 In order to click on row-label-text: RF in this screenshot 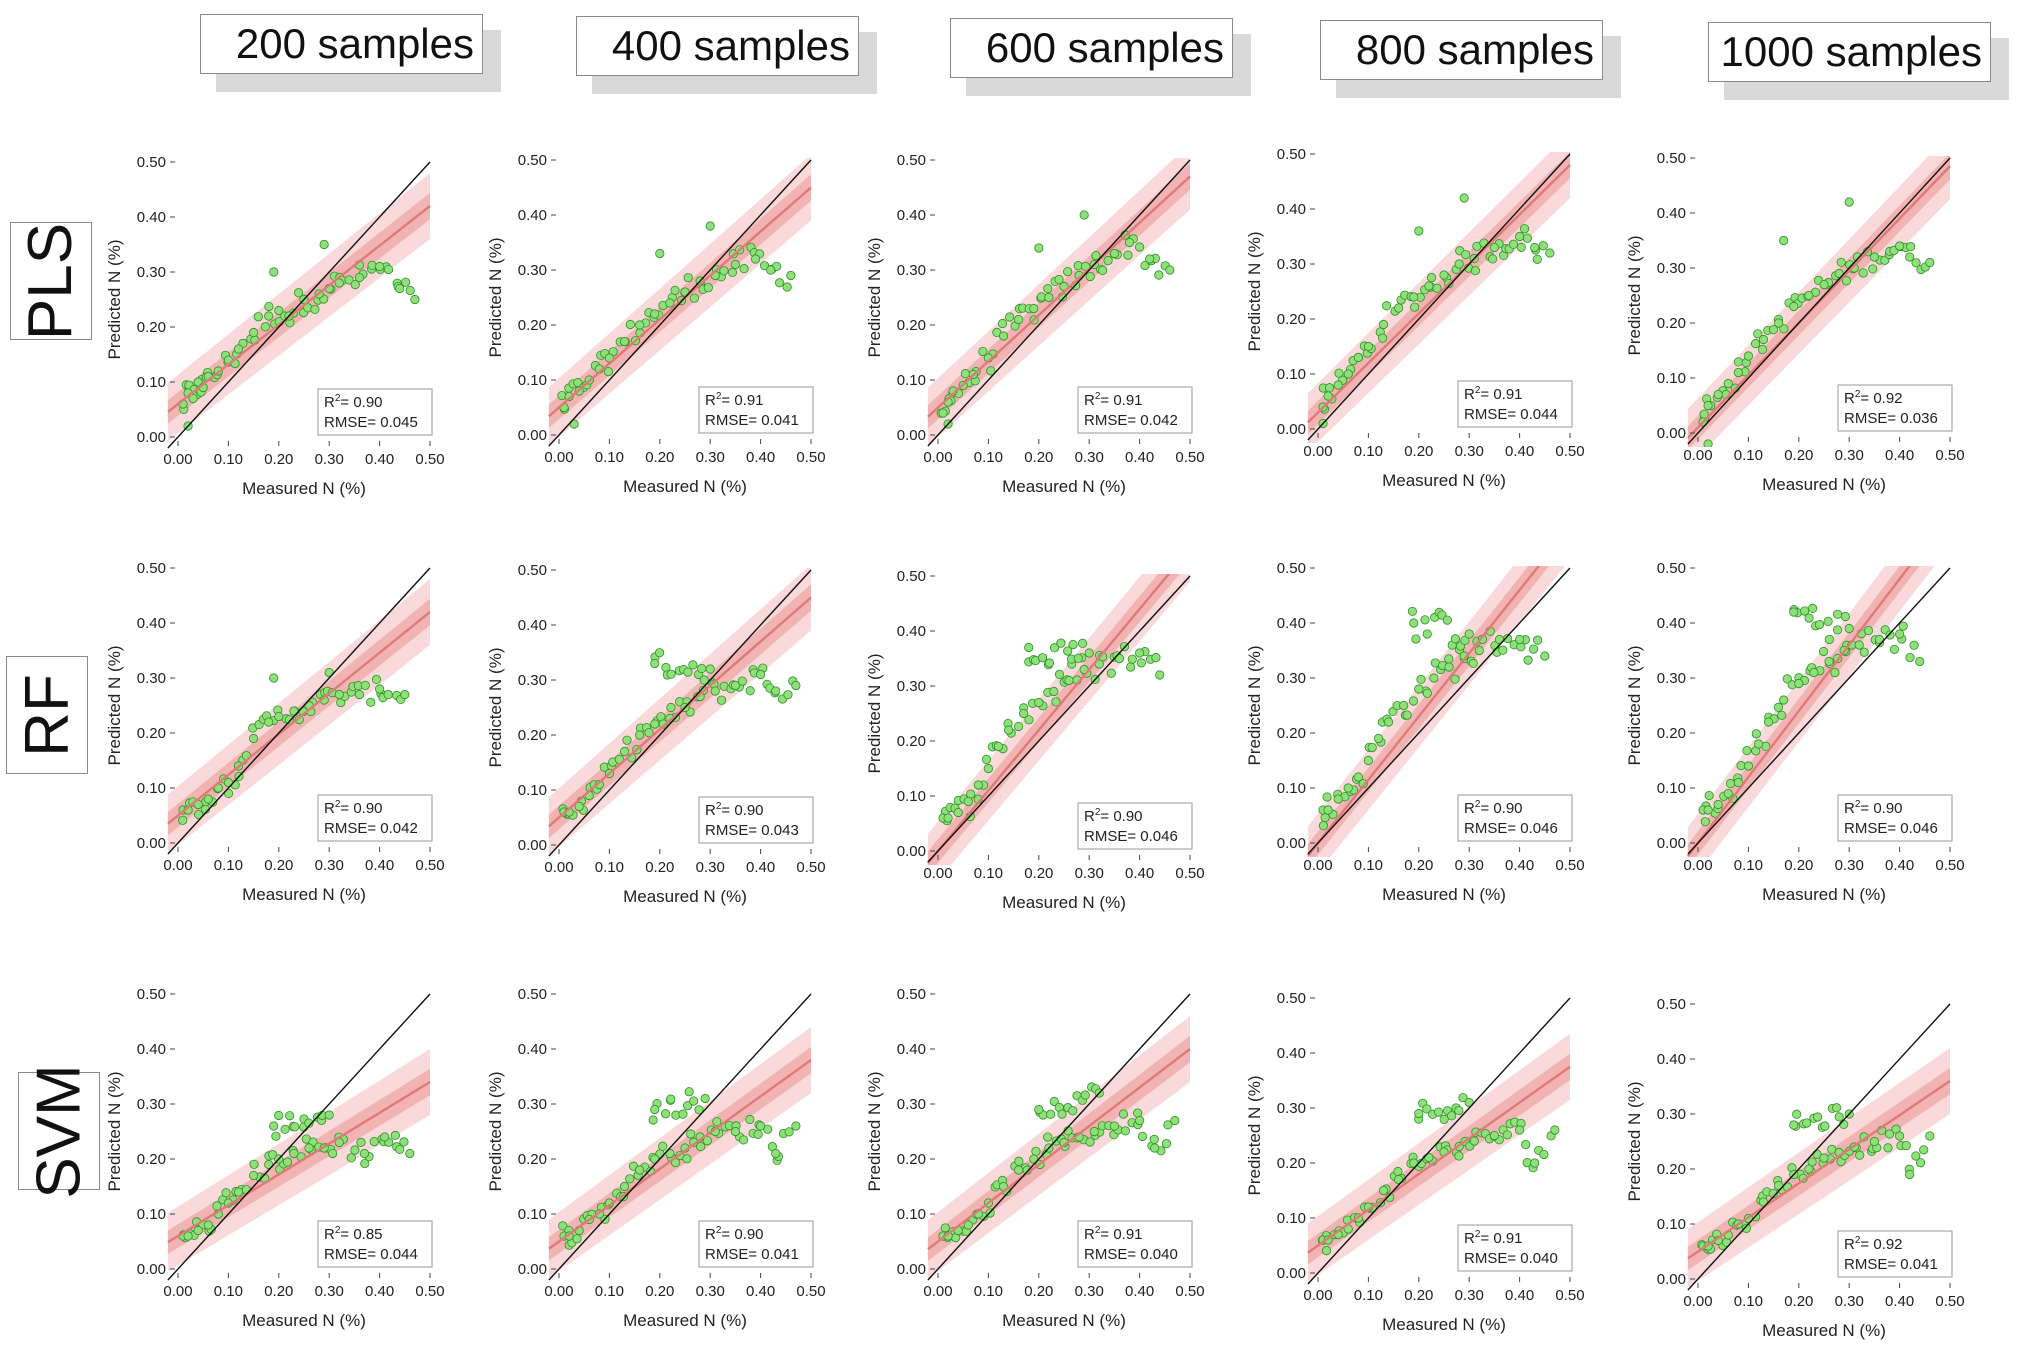, I will do `click(47, 715)`.